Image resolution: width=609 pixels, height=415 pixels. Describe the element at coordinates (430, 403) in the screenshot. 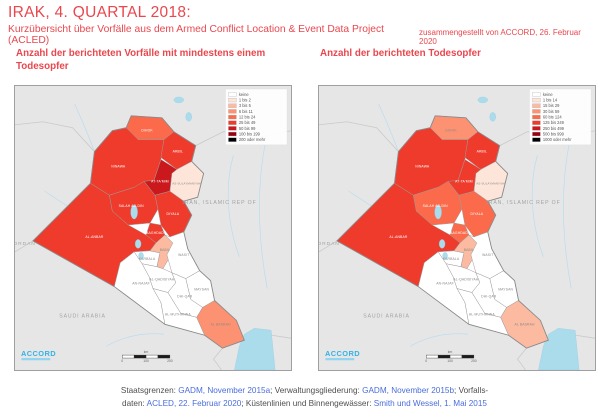

I see `footer-link: Smith und Wessel, 1. Mai 2015` at that location.